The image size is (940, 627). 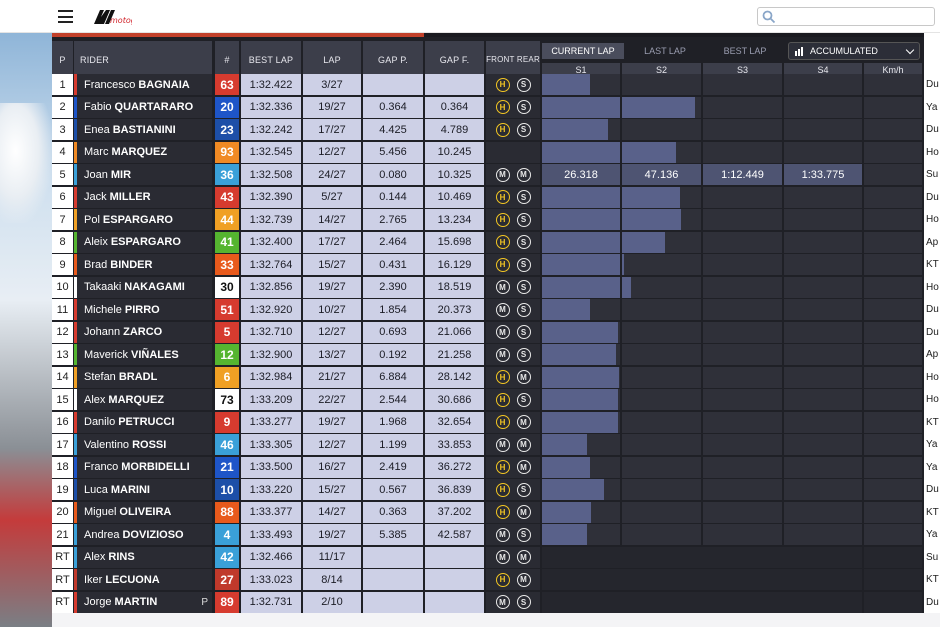 I want to click on bike-make: KT, so click(x=932, y=422).